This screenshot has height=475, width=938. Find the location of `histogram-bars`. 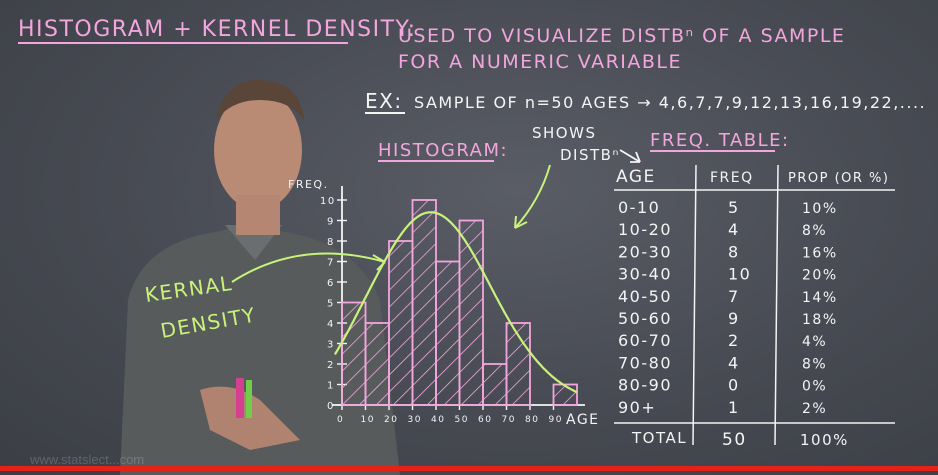

histogram-bars is located at coordinates (459, 302).